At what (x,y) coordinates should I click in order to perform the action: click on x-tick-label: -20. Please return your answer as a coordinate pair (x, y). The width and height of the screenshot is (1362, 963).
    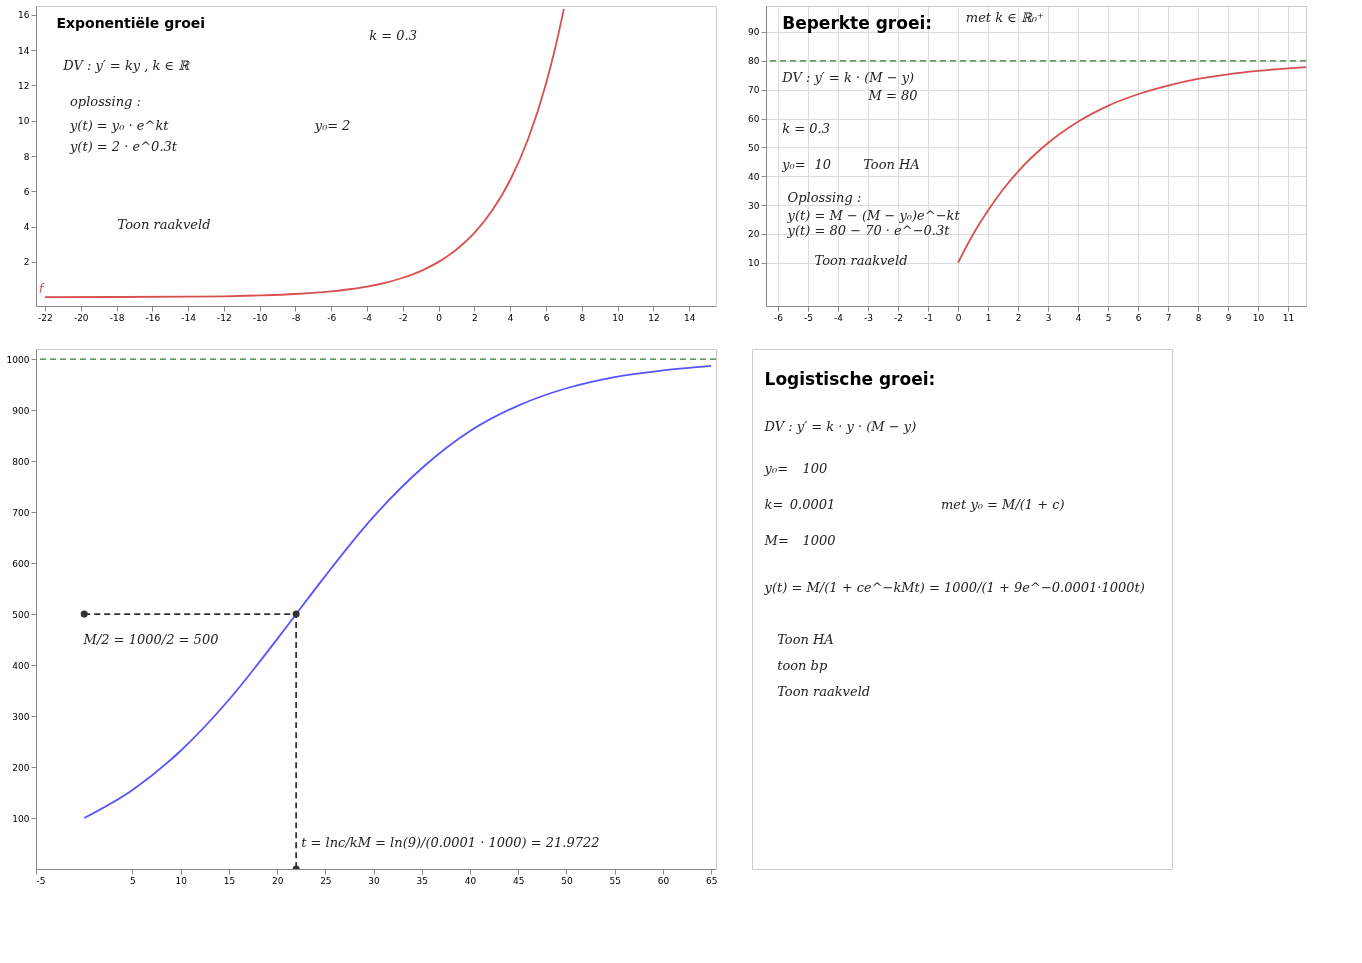
    Looking at the image, I should click on (81, 317).